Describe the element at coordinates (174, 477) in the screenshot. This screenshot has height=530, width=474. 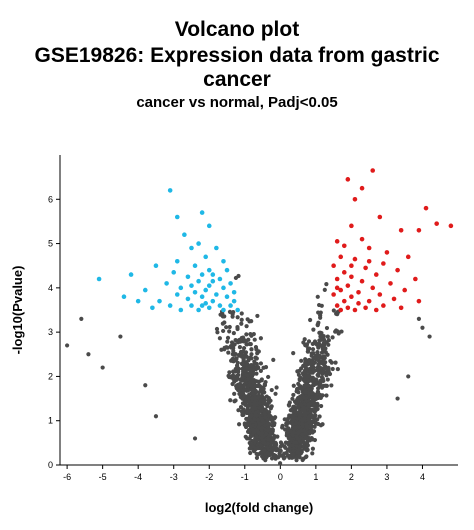
I see `x-tick-label: -3` at that location.